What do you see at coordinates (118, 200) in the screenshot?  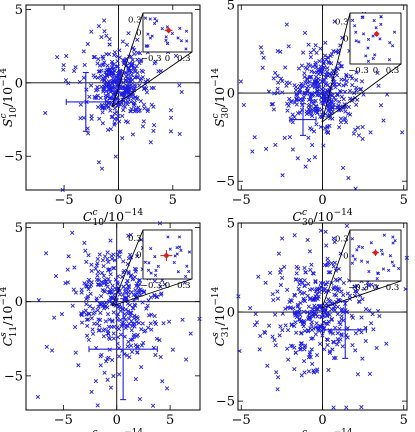 I see `x-tick-label: 0` at bounding box center [118, 200].